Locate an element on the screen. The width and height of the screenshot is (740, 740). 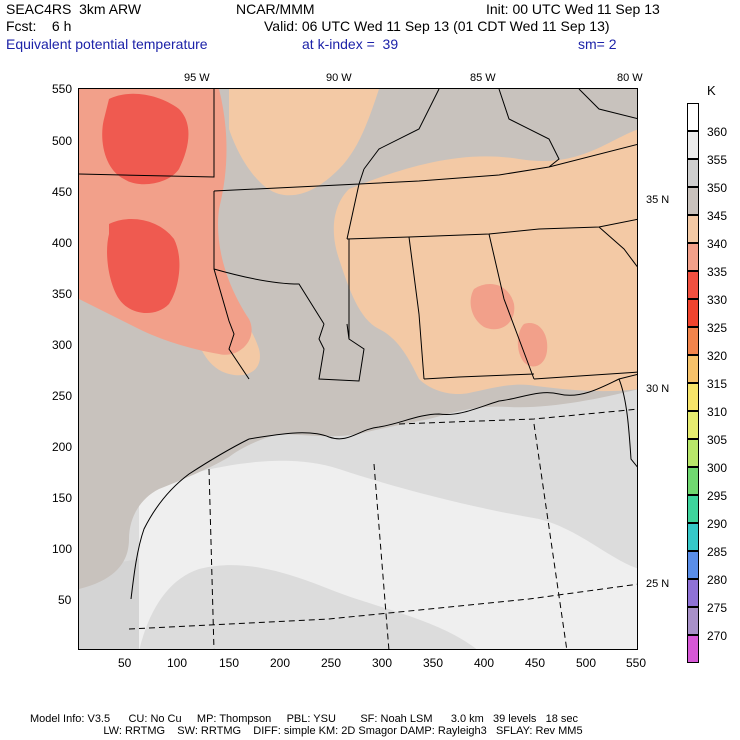
texas-coastline is located at coordinates (190, 519).